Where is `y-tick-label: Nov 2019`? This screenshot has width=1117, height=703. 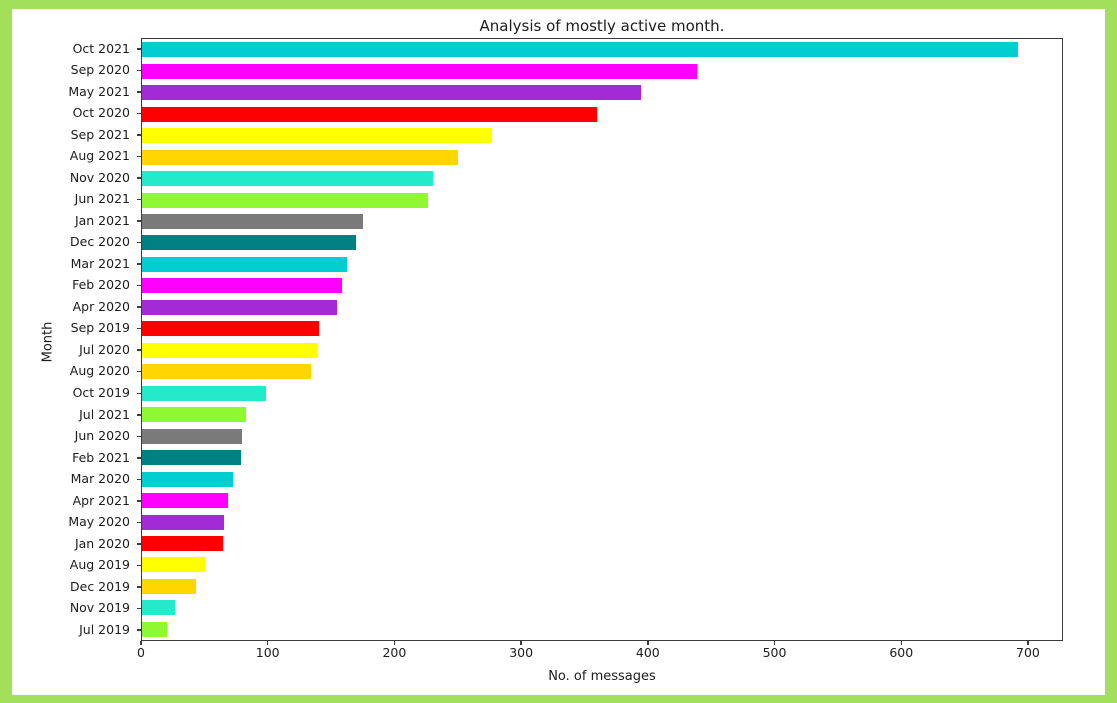
y-tick-label: Nov 2019 is located at coordinates (99, 608).